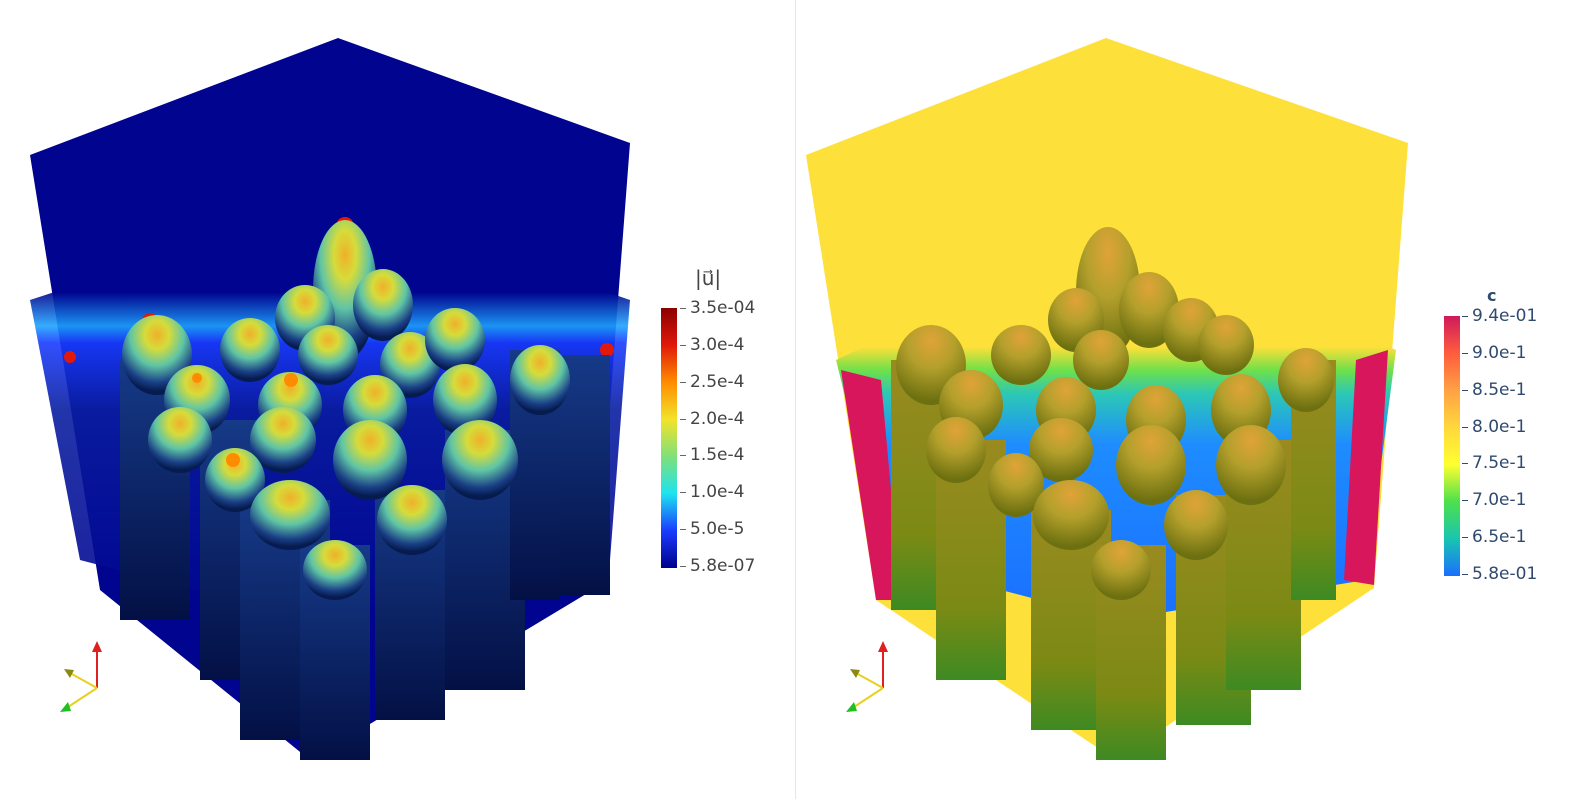 This screenshot has height=799, width=1590. Describe the element at coordinates (795, 399) in the screenshot. I see `view-divider` at that location.